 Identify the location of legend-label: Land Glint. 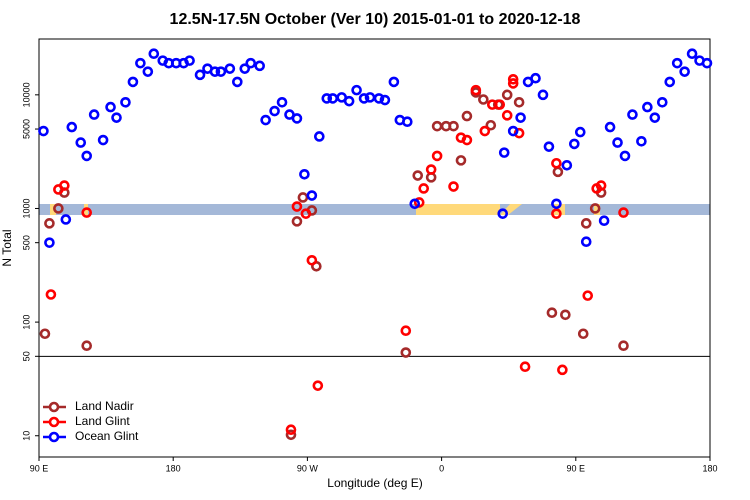
(102, 421).